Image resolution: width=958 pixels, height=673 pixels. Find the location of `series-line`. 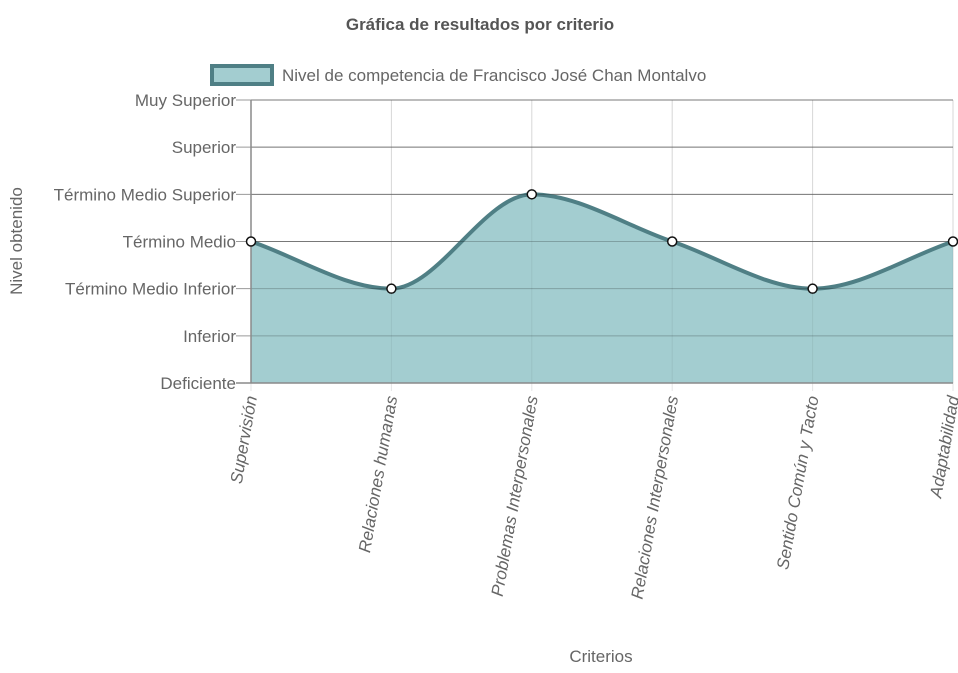

series-line is located at coordinates (602, 241).